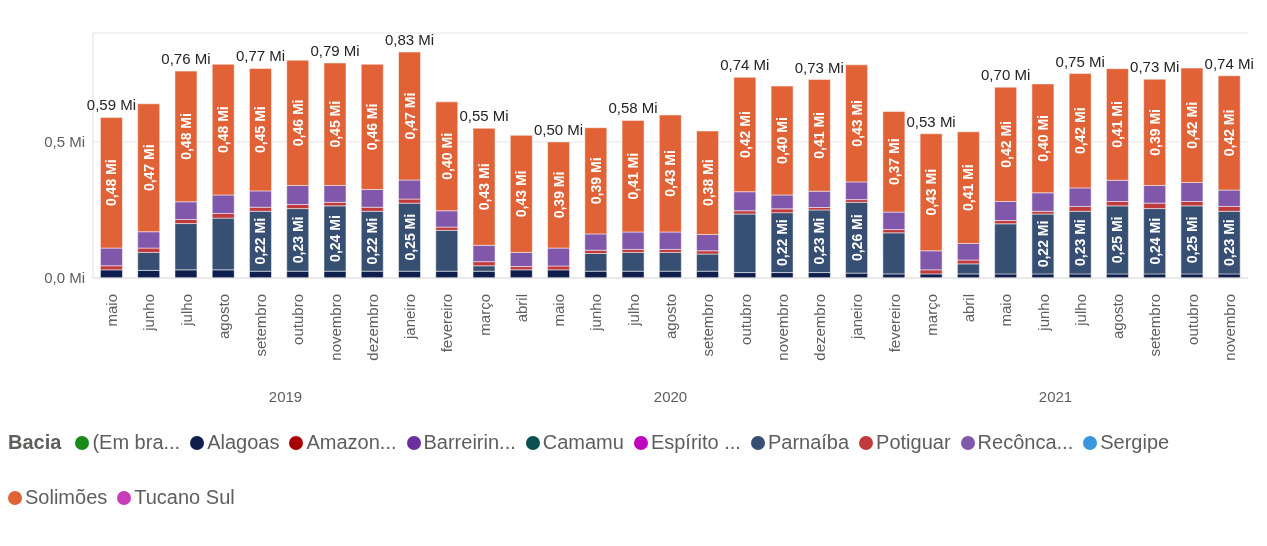 This screenshot has width=1267, height=546. What do you see at coordinates (186, 59) in the screenshot?
I see `total-label: 0,76 Mi` at bounding box center [186, 59].